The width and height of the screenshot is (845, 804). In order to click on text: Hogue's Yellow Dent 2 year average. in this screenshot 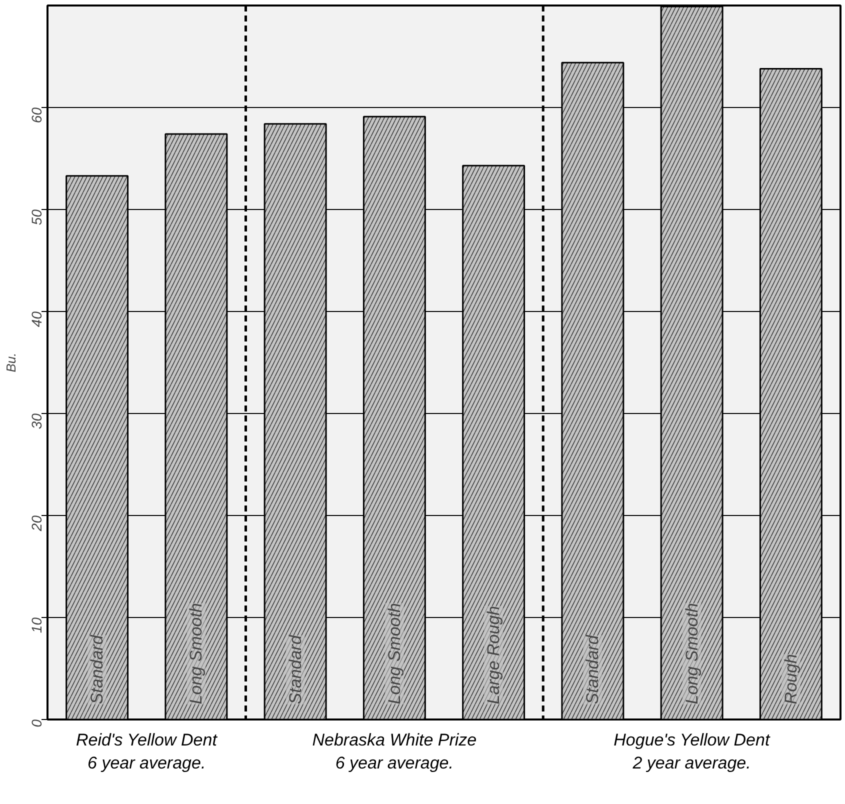, I will do `click(692, 751)`.